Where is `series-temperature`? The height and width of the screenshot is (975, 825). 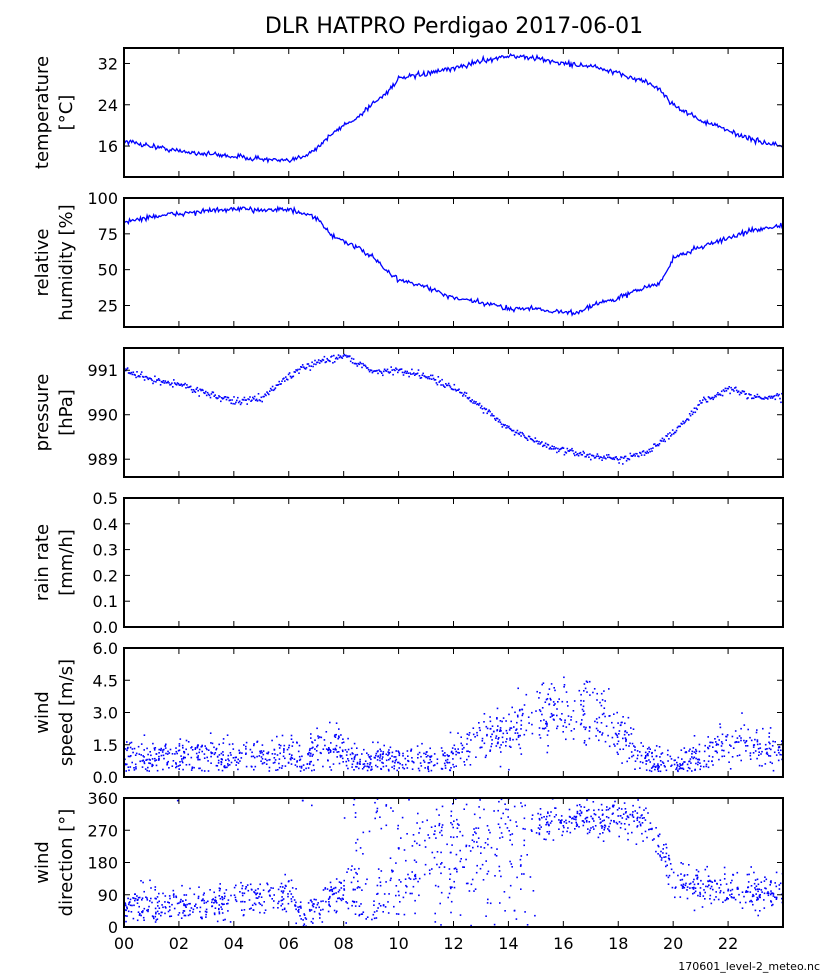 series-temperature is located at coordinates (453, 108).